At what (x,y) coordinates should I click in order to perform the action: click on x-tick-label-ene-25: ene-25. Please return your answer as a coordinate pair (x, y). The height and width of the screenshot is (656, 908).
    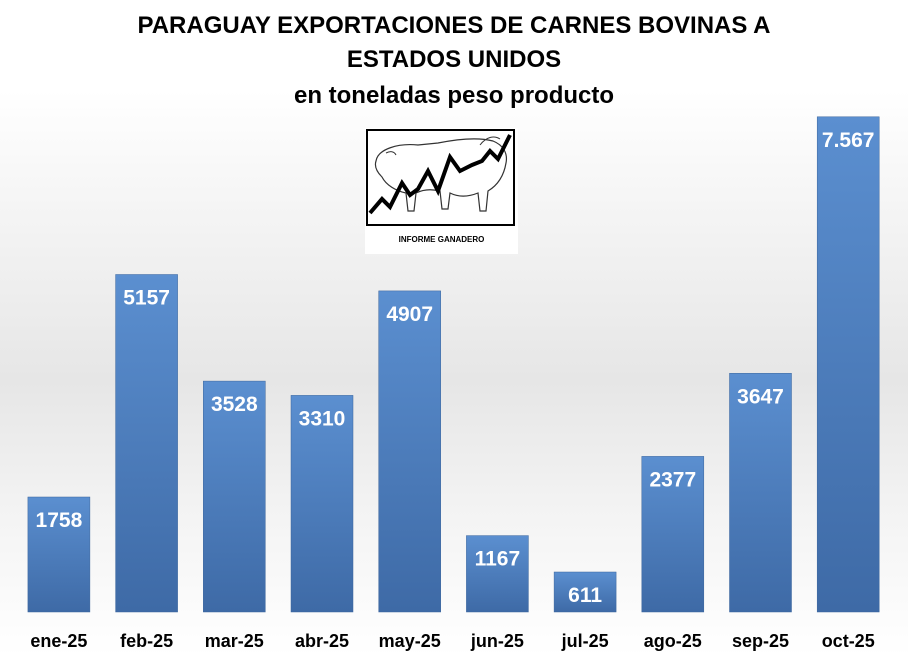
    Looking at the image, I should click on (58, 641).